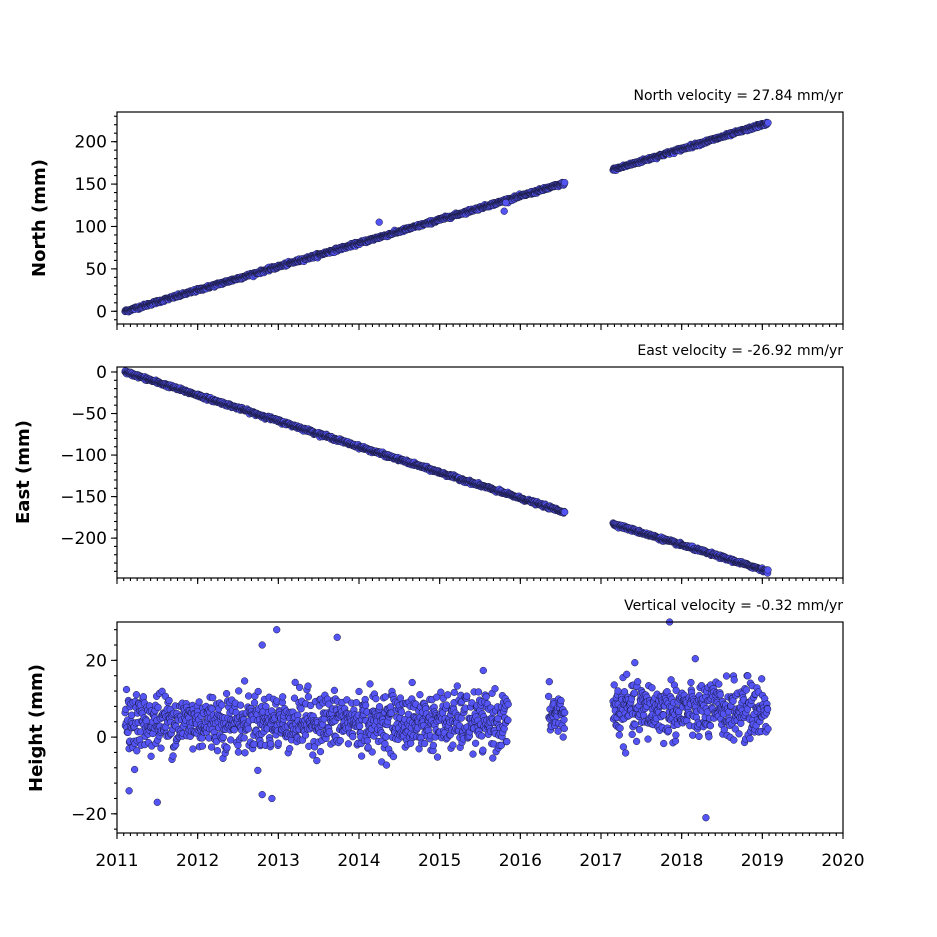  Describe the element at coordinates (738, 96) in the screenshot. I see `north-velocity-title: North velocity = 27.84 mm/yr` at that location.